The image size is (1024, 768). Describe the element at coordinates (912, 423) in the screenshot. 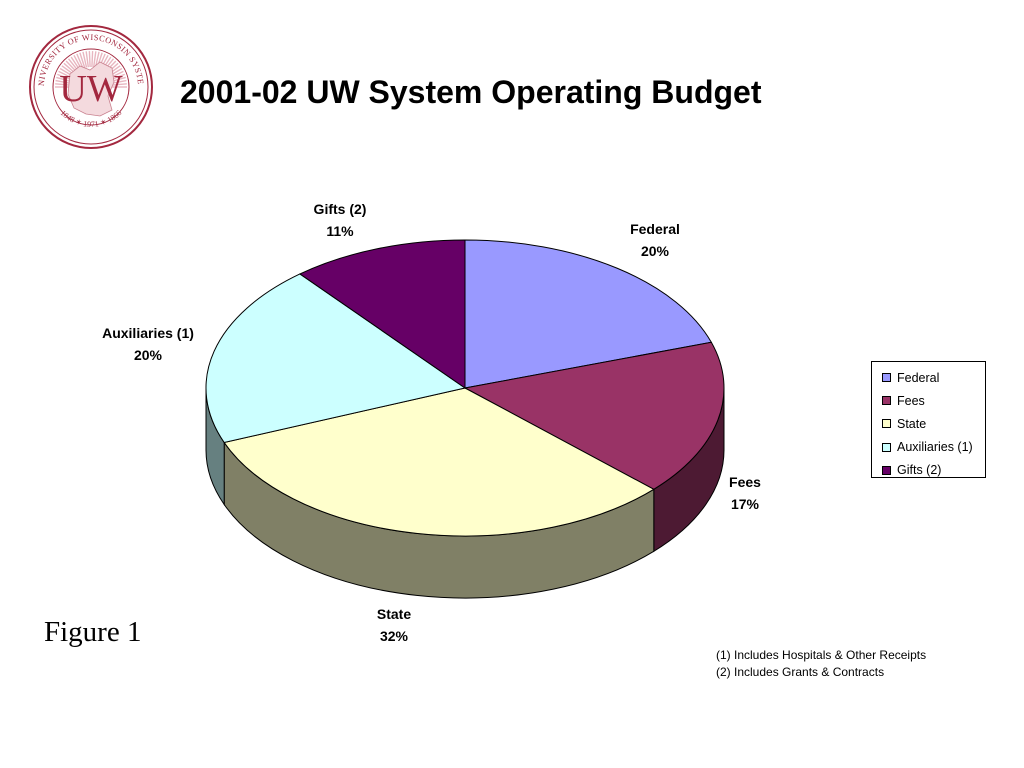

I see `legend-label: State` at that location.